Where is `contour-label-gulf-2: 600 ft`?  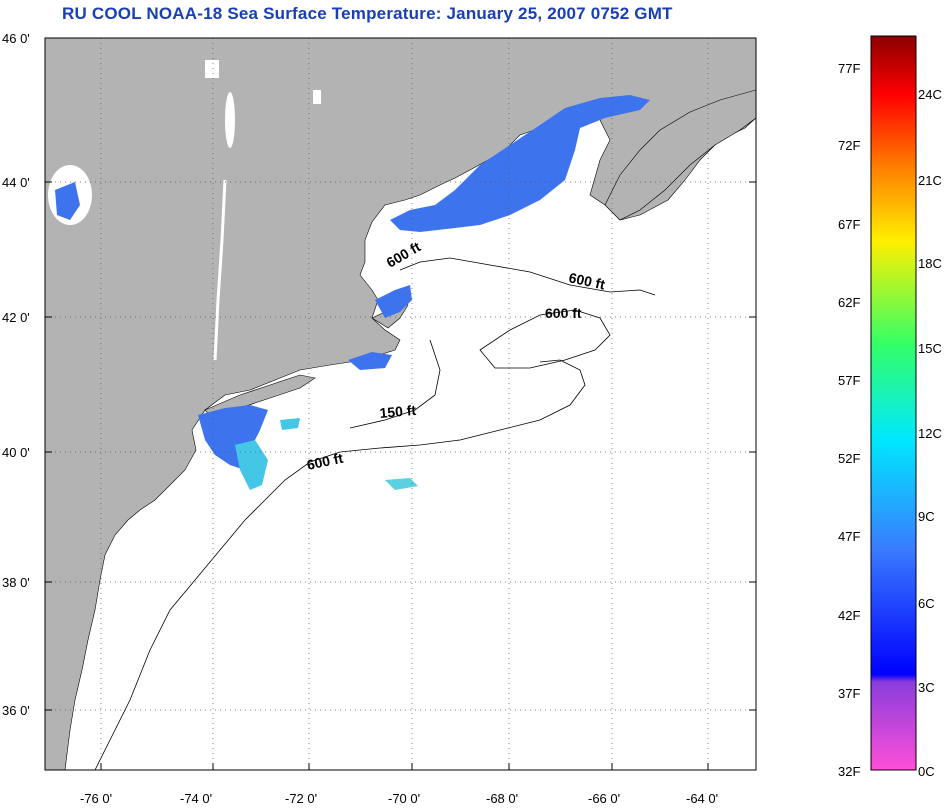 contour-label-gulf-2: 600 ft is located at coordinates (586, 280).